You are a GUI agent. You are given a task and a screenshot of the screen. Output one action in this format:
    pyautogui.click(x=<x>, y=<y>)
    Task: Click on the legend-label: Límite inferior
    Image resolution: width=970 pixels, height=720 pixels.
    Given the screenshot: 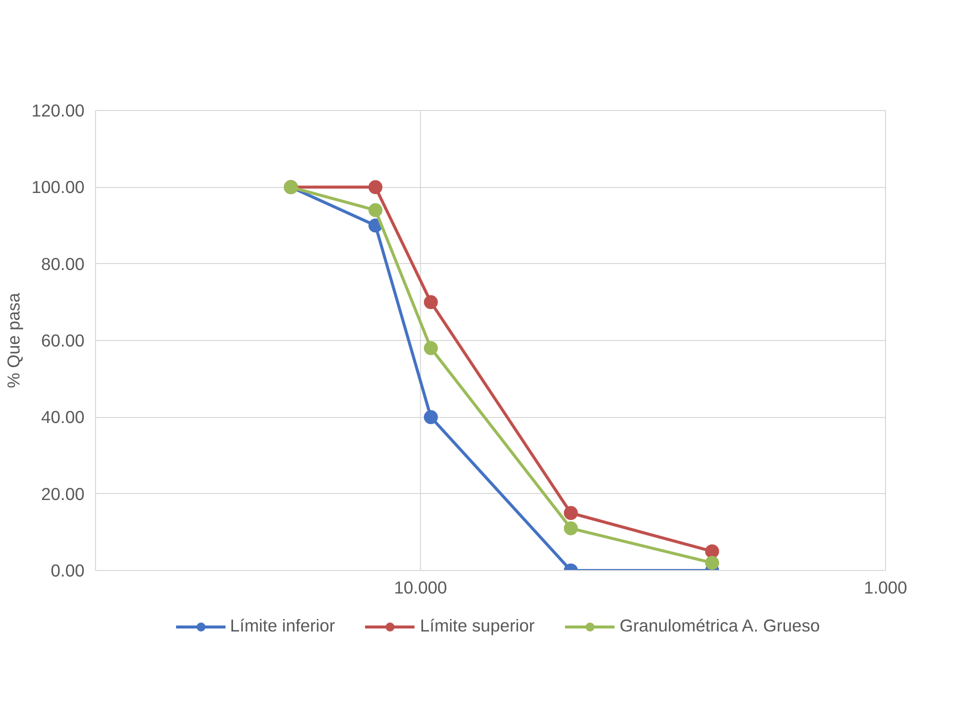 What is the action you would take?
    pyautogui.click(x=283, y=626)
    